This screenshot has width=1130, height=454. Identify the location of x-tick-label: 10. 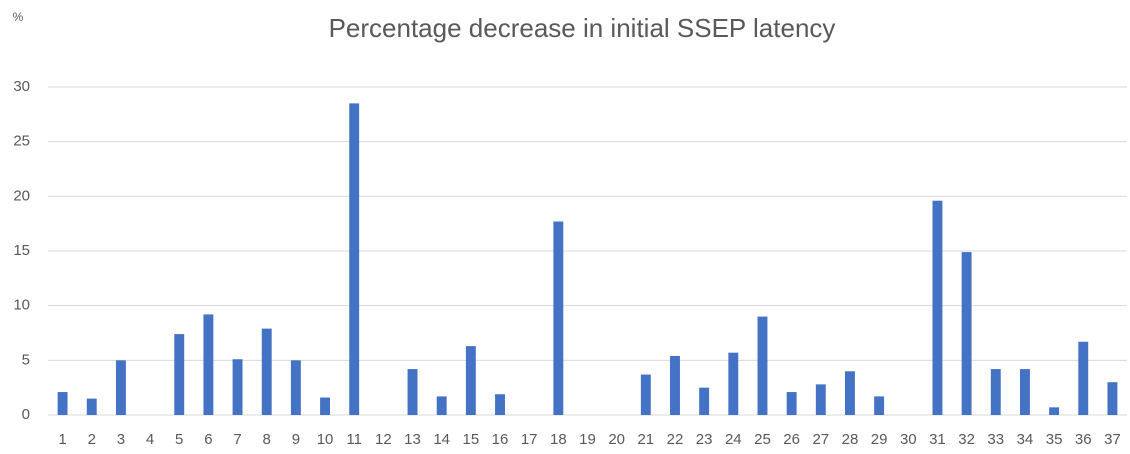
(325, 439).